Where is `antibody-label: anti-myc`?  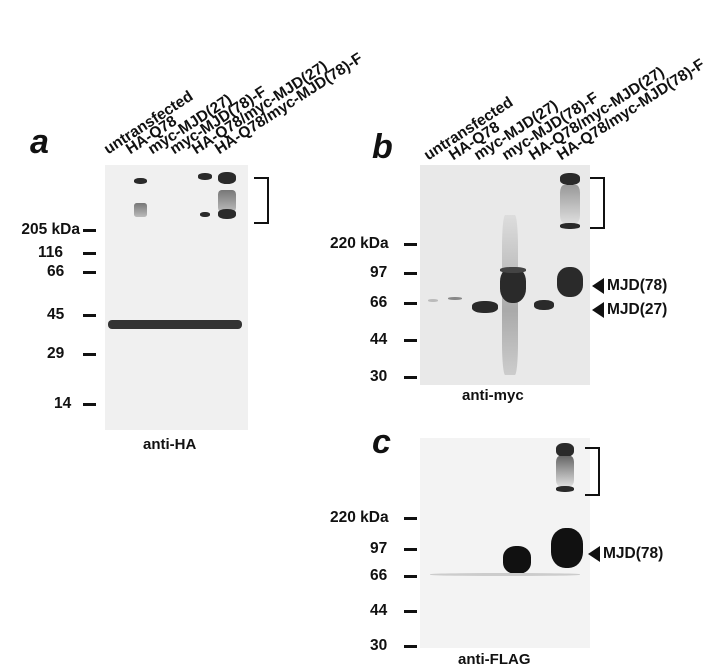 antibody-label: anti-myc is located at coordinates (493, 395).